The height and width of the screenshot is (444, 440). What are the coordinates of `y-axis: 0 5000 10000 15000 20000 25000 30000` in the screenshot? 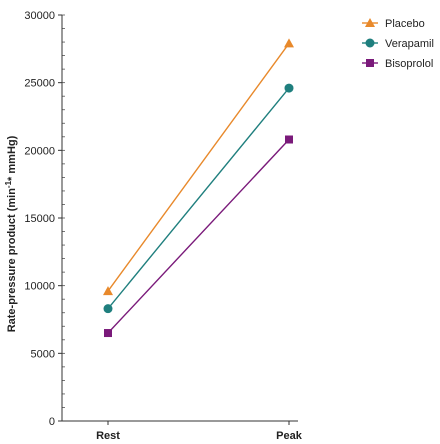 It's located at (43, 219).